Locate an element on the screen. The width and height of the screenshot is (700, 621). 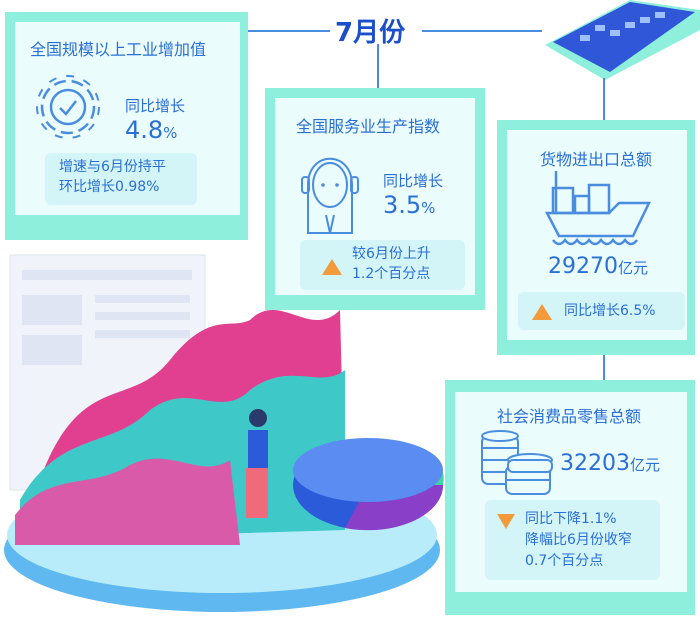
header-line-left is located at coordinates (289, 31).